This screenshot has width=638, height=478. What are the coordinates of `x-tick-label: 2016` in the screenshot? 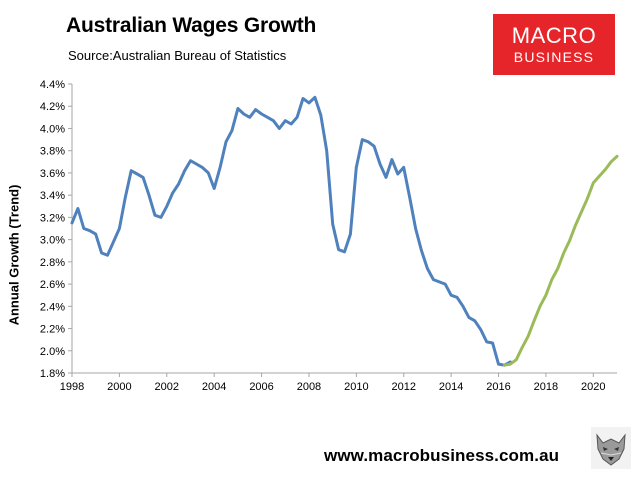 It's located at (498, 387).